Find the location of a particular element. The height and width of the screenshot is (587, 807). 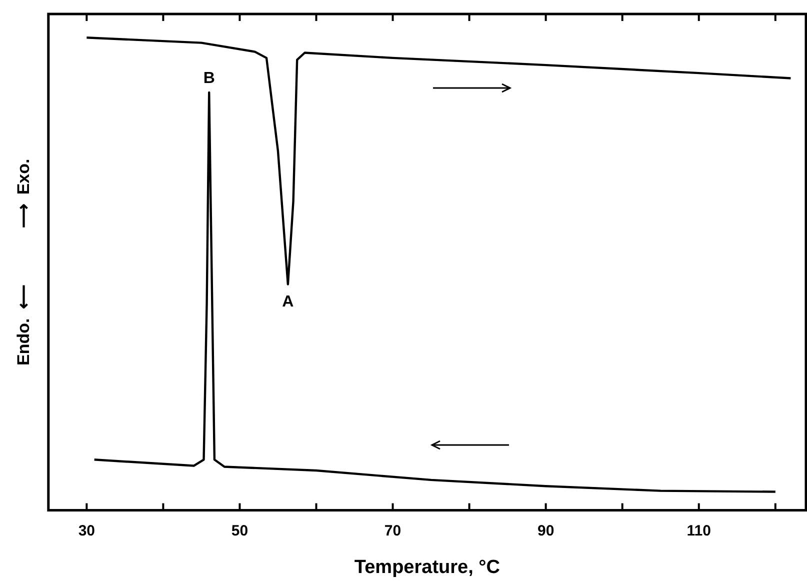

annotation: A is located at coordinates (288, 302).